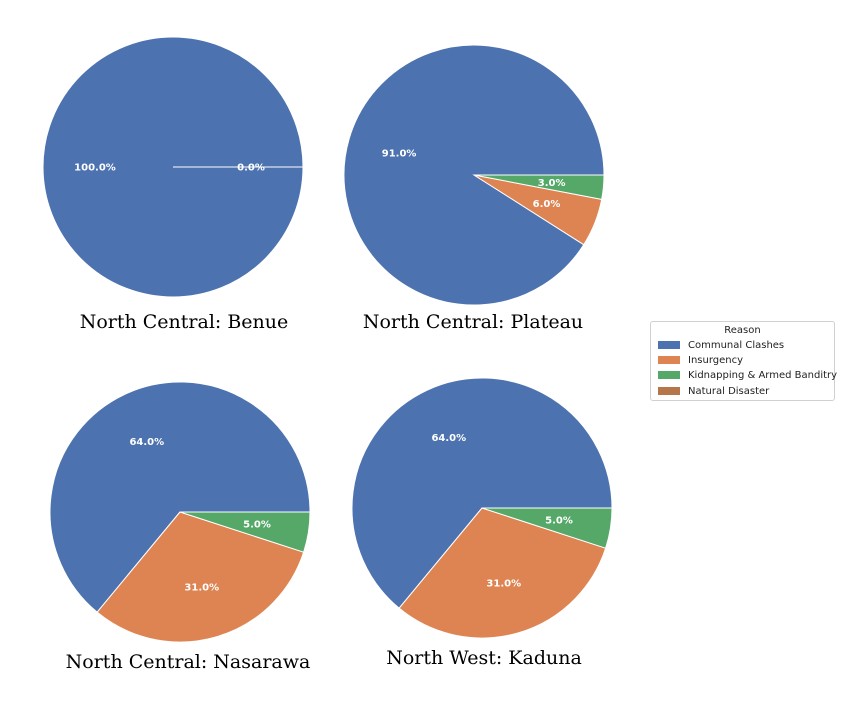 Image resolution: width=851 pixels, height=725 pixels. Describe the element at coordinates (763, 375) in the screenshot. I see `legend-label: Kidnapping & Armed Banditry` at that location.